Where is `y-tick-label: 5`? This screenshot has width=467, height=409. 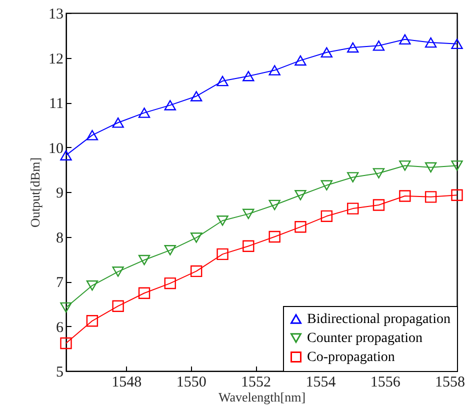
y-tick-label: 5 is located at coordinates (60, 372).